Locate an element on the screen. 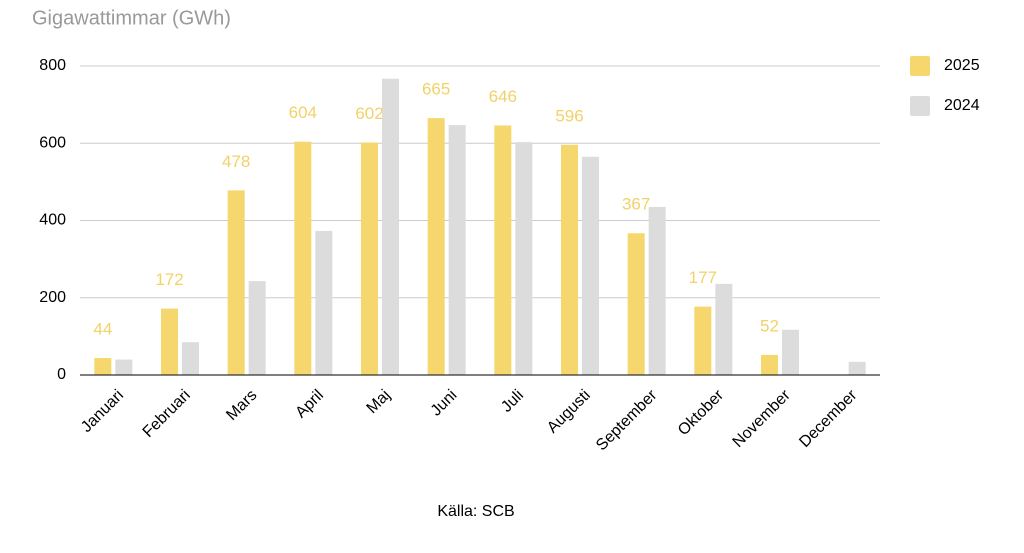 This screenshot has height=553, width=1024. y-tick-label: 600 is located at coordinates (52, 142).